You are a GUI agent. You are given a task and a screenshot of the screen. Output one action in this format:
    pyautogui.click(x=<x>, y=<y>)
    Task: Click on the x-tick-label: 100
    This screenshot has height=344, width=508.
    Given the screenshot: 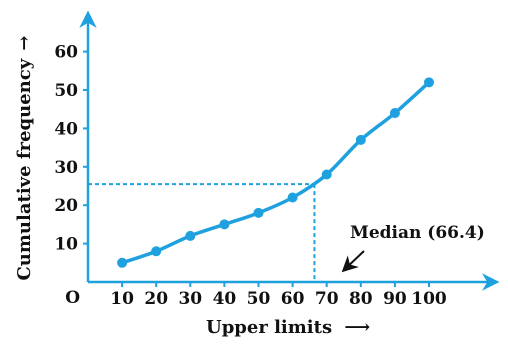 What is the action you would take?
    pyautogui.click(x=429, y=299)
    